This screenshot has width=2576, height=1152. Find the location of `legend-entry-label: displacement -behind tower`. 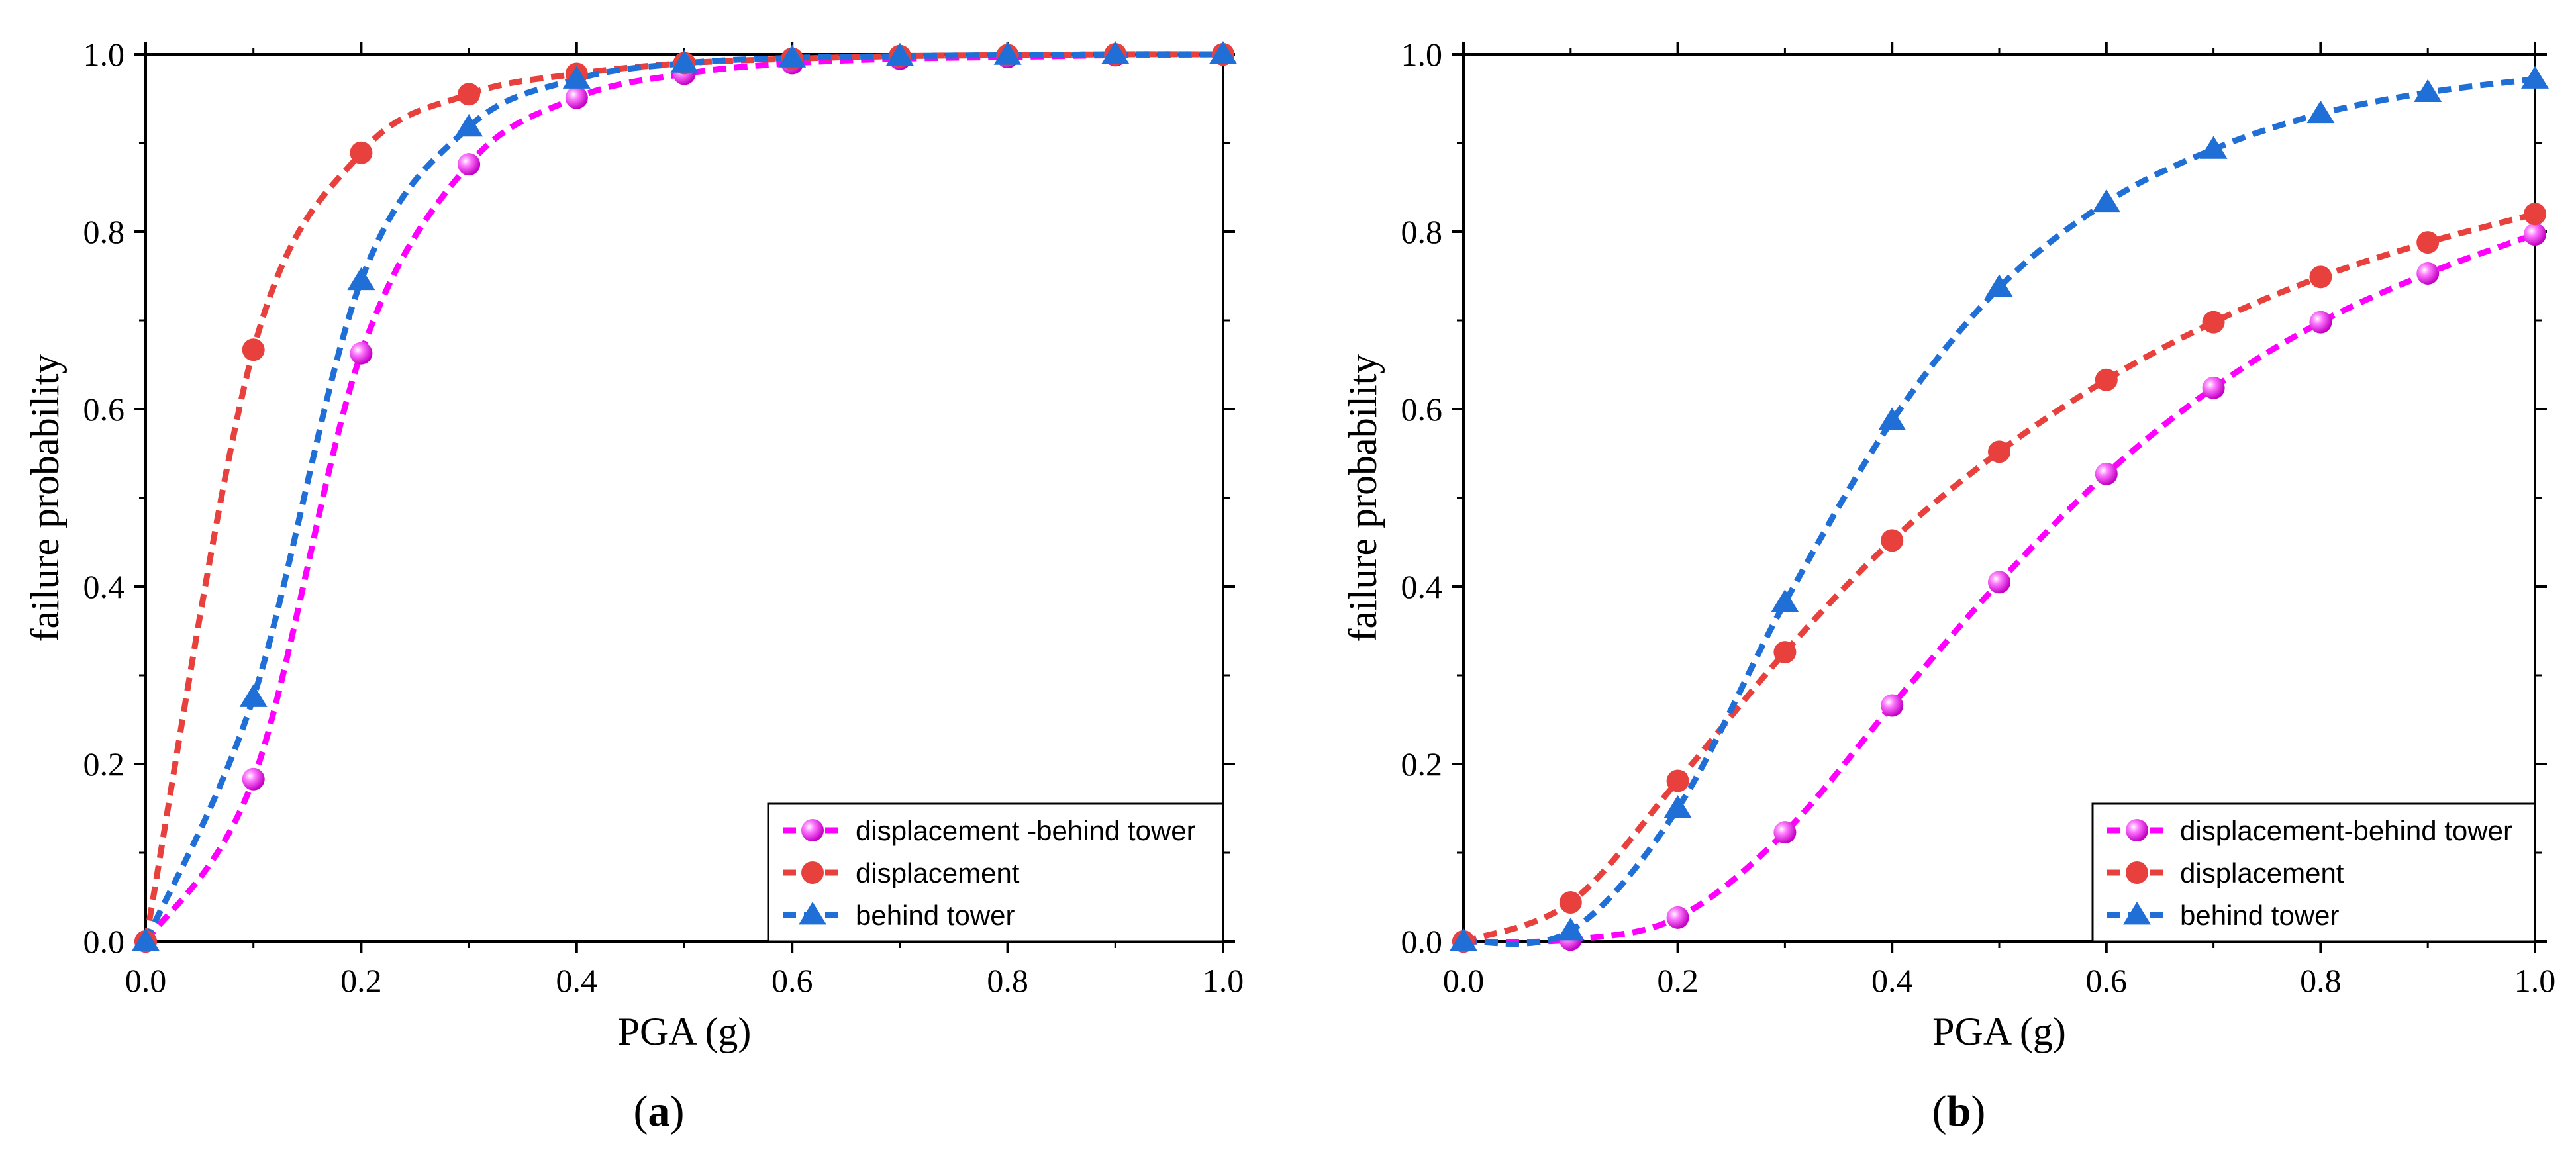

legend-entry-label: displacement -behind tower is located at coordinates (1026, 830).